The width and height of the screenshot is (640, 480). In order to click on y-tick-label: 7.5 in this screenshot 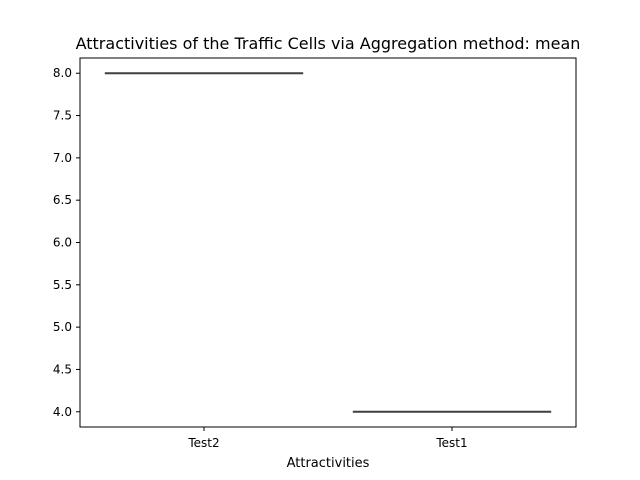, I will do `click(62, 116)`.